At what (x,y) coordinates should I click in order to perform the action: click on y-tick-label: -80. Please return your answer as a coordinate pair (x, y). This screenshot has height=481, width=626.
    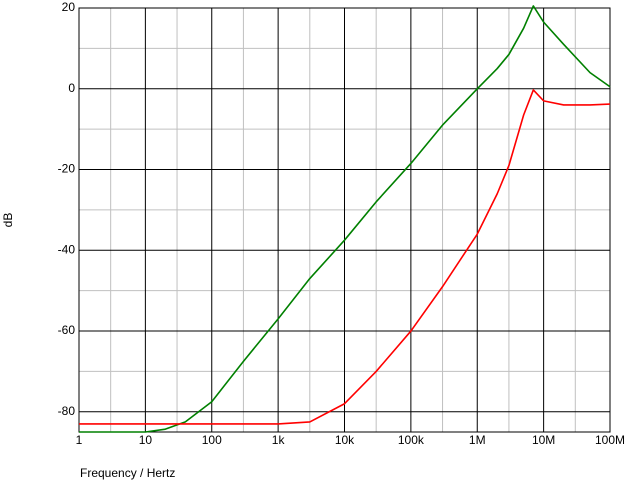
    Looking at the image, I should click on (67, 411).